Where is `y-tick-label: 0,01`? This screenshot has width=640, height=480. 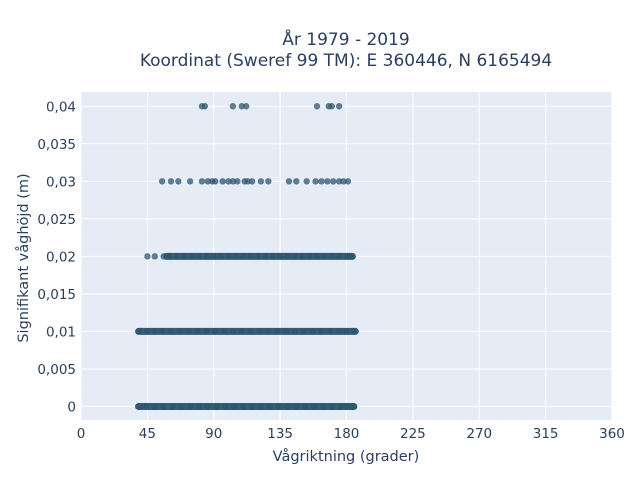 y-tick-label: 0,01 is located at coordinates (61, 332).